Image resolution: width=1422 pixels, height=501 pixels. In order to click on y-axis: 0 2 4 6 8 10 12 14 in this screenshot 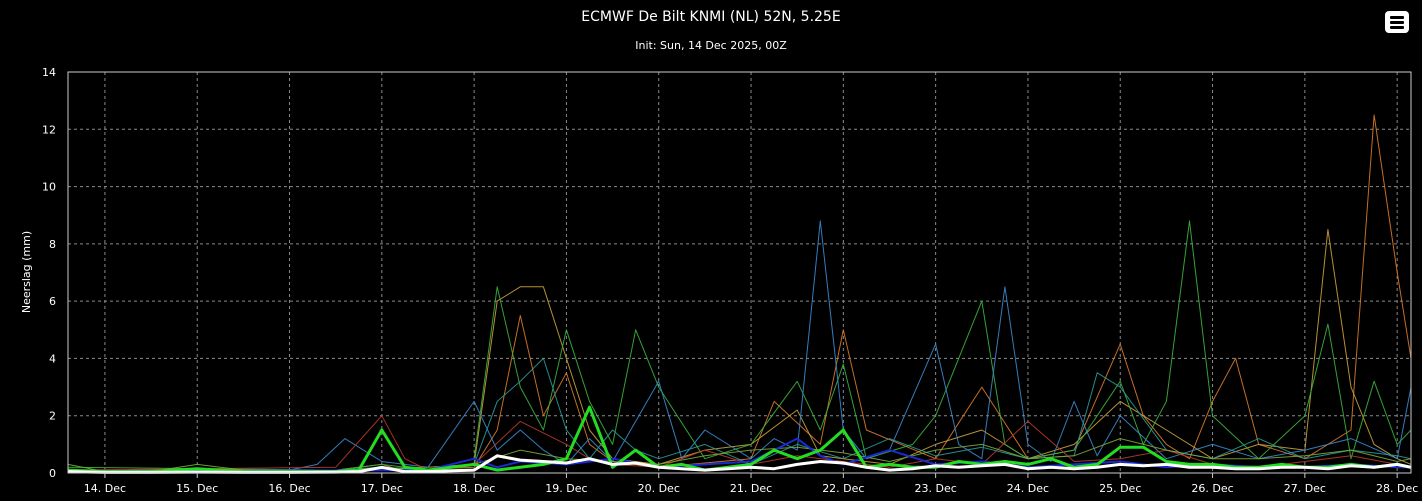, I will do `click(49, 273)`.